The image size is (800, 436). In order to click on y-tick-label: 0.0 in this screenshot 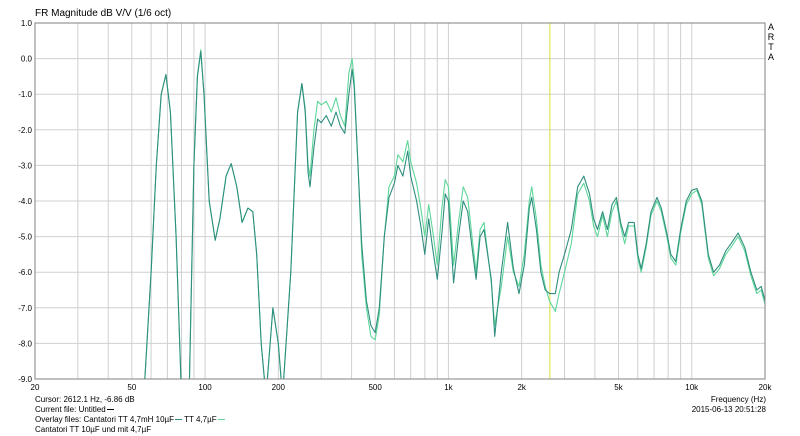, I will do `click(27, 59)`.